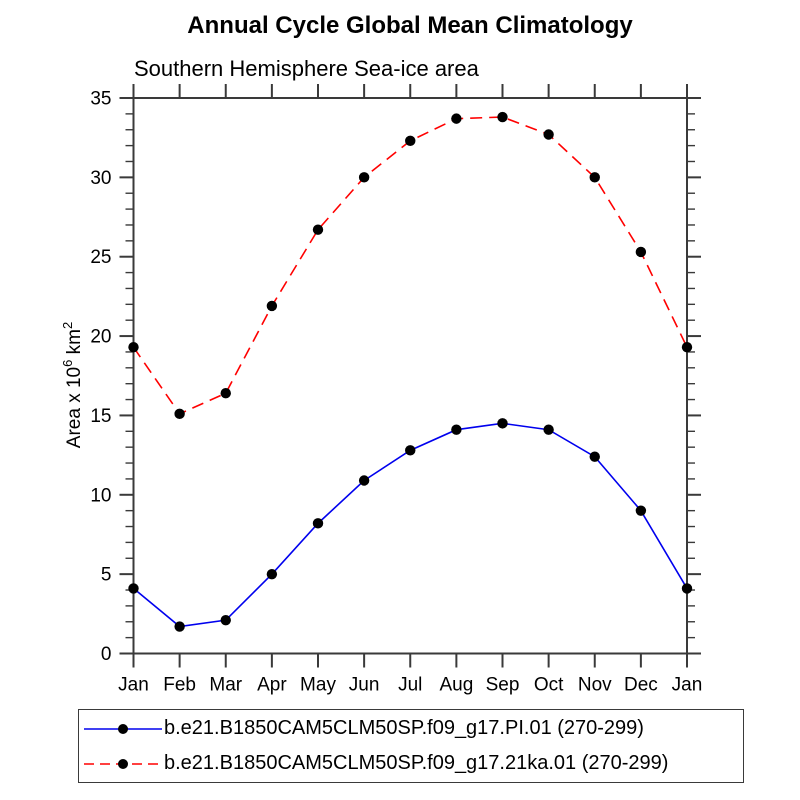 The width and height of the screenshot is (800, 800). Describe the element at coordinates (410, 25) in the screenshot. I see `chart-title: Annual Cycle Global Mean Climatology` at that location.